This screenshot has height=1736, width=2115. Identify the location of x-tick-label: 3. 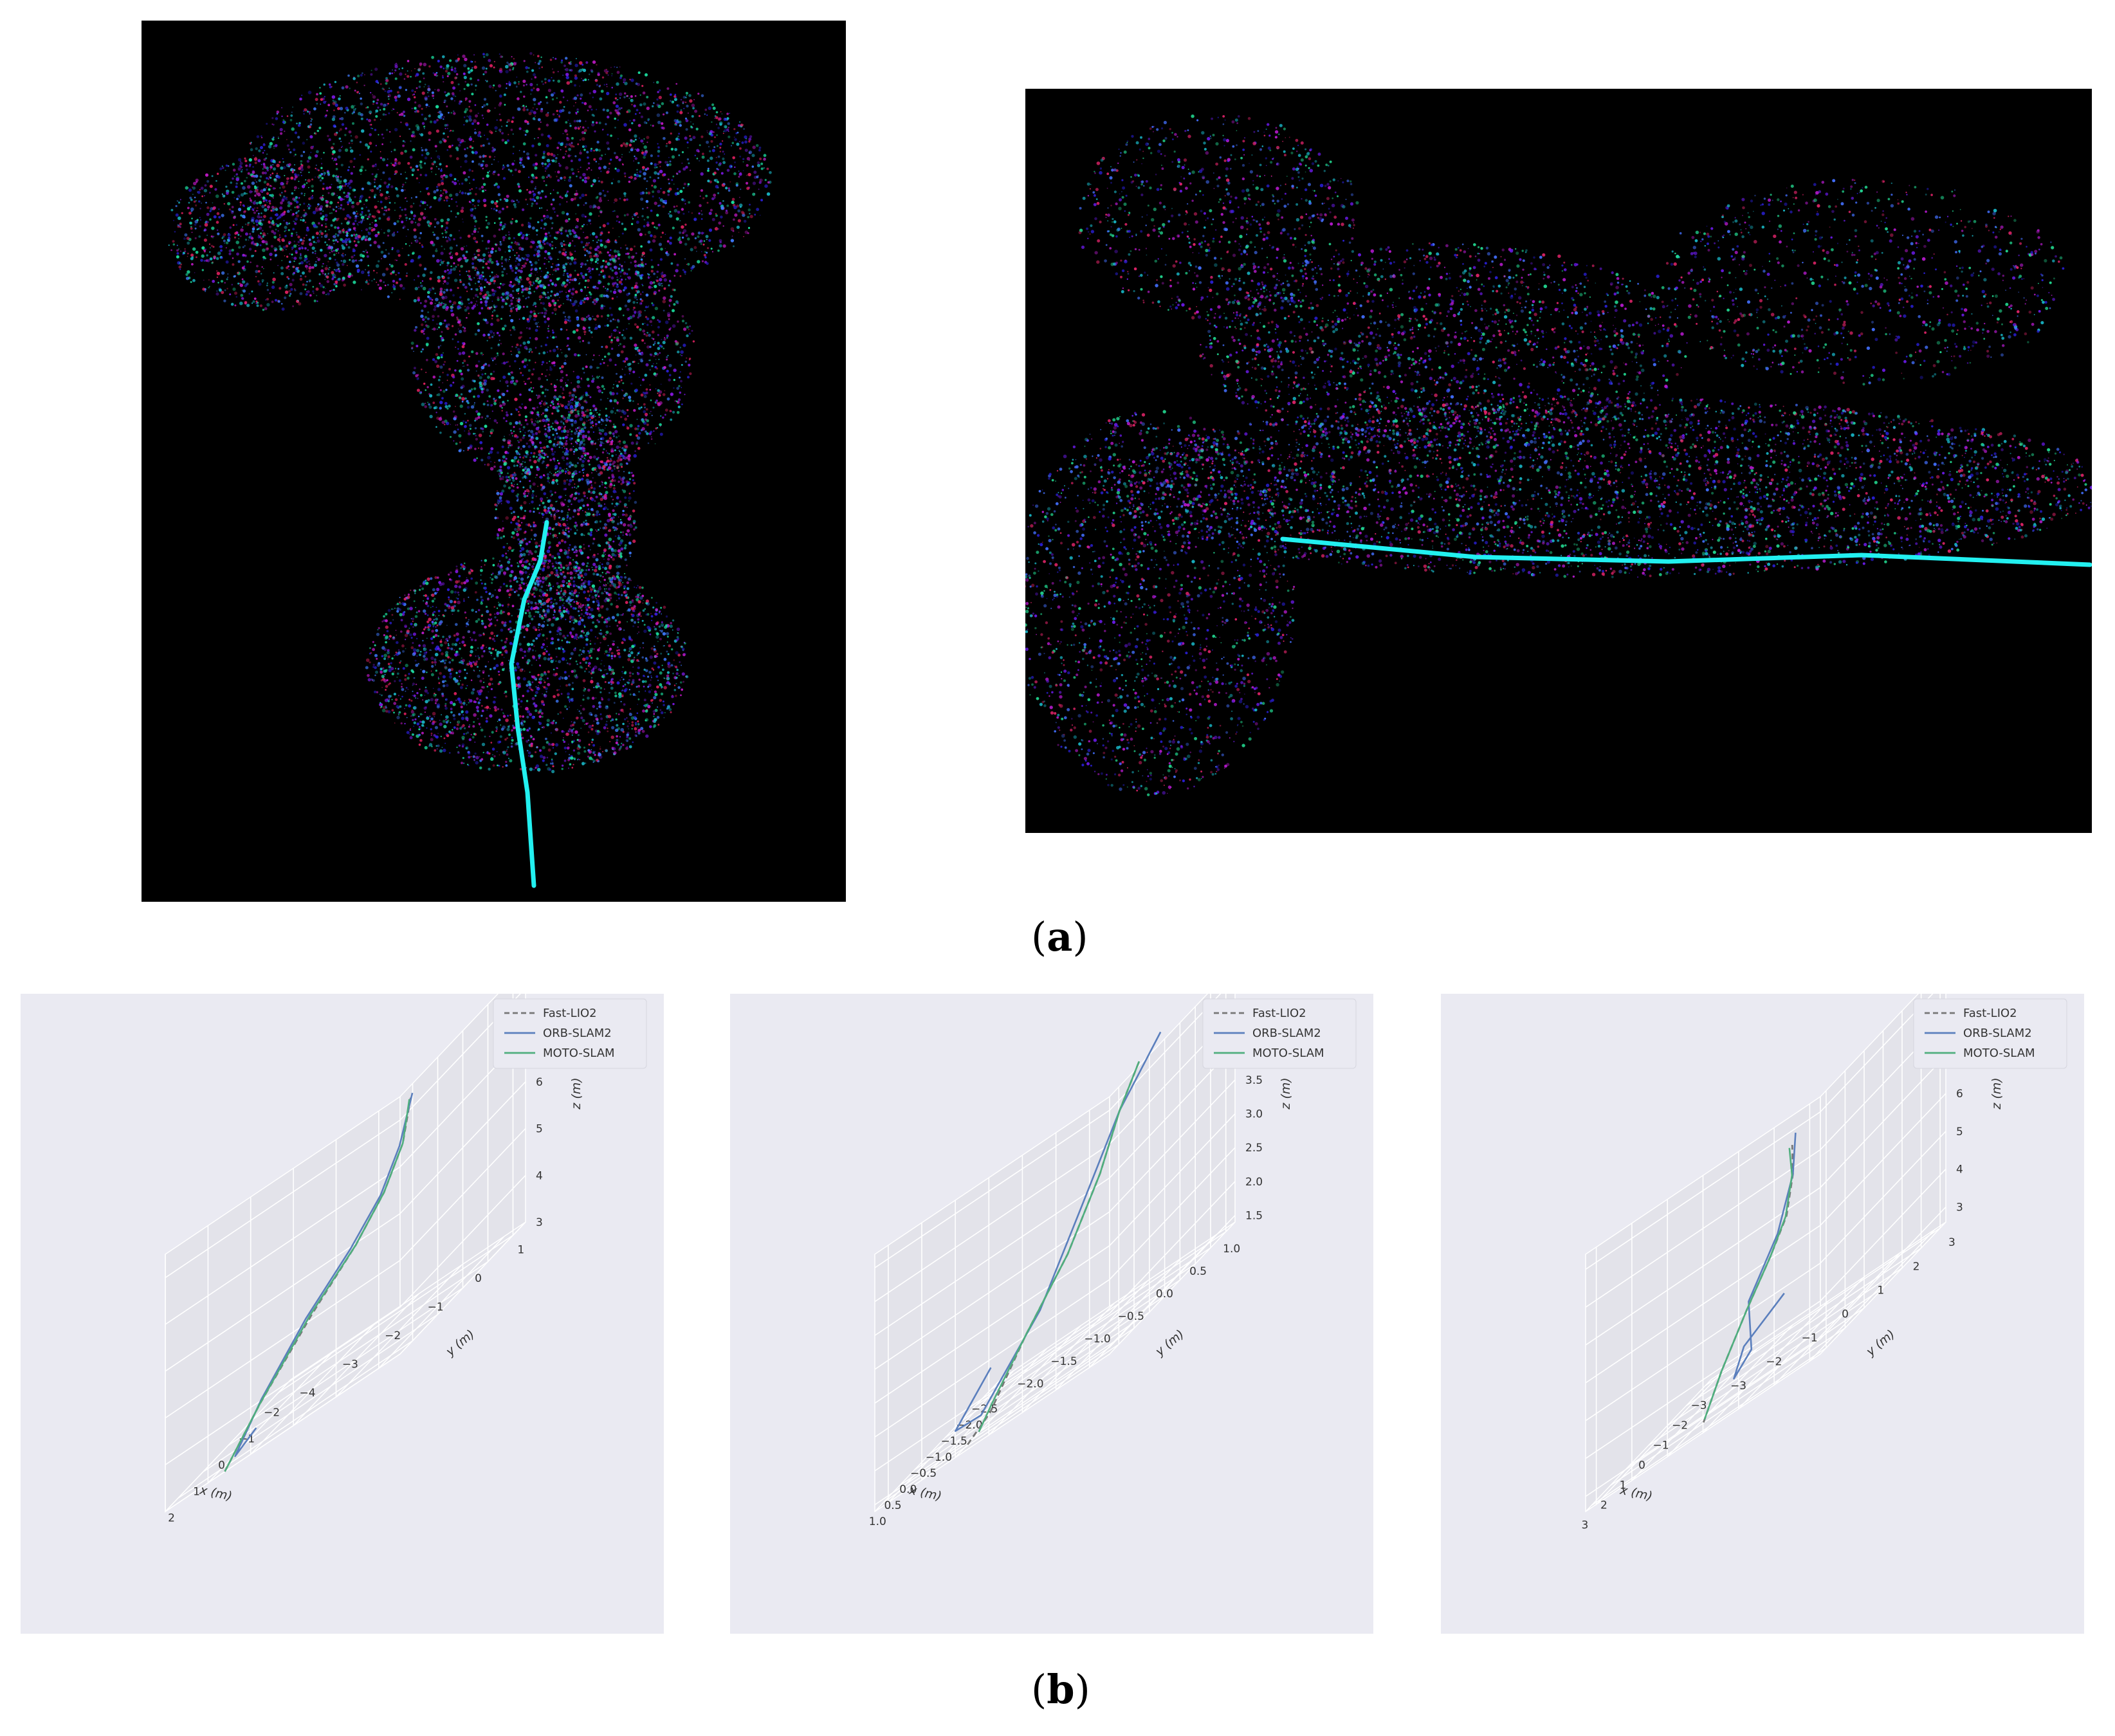
(1585, 1525).